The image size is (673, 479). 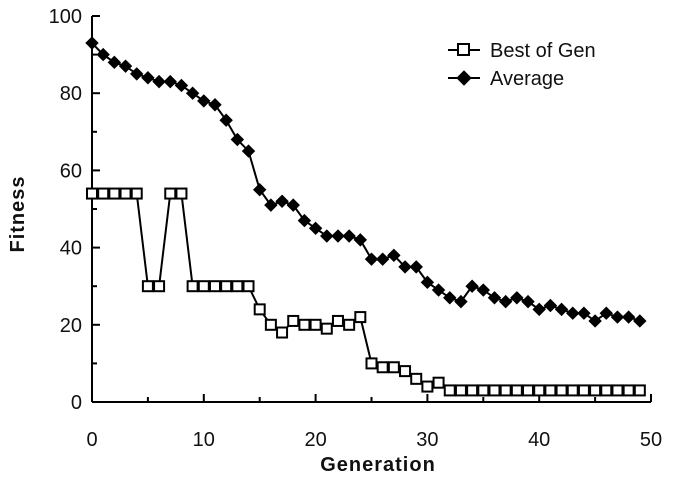 What do you see at coordinates (91, 440) in the screenshot?
I see `x-tick-label: 0` at bounding box center [91, 440].